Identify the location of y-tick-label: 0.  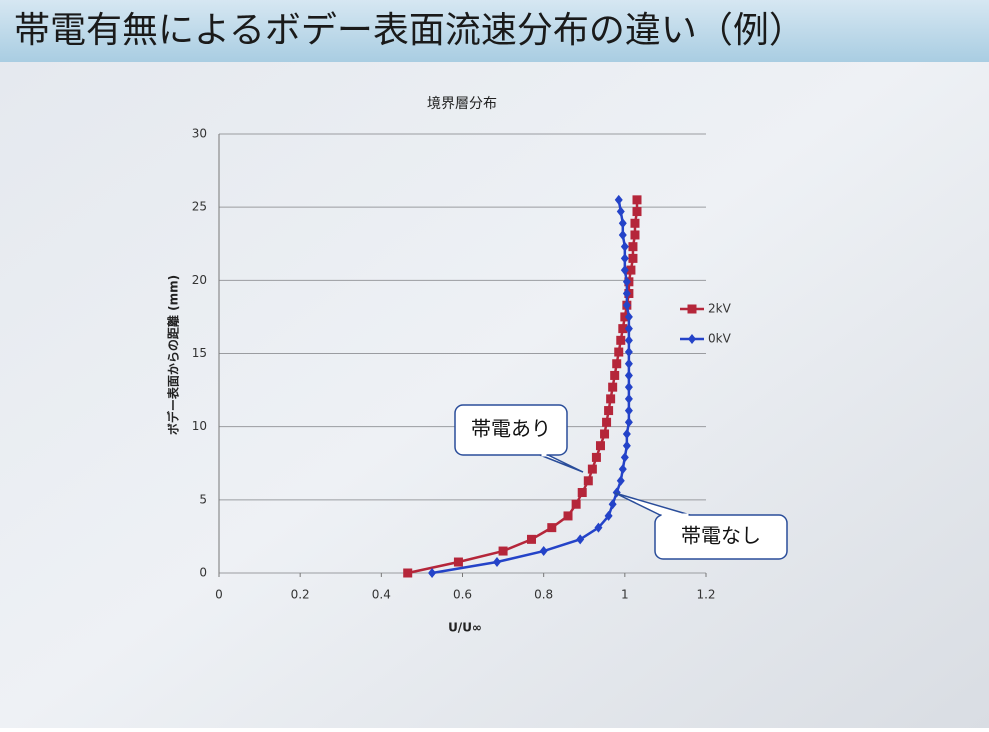
(203, 573).